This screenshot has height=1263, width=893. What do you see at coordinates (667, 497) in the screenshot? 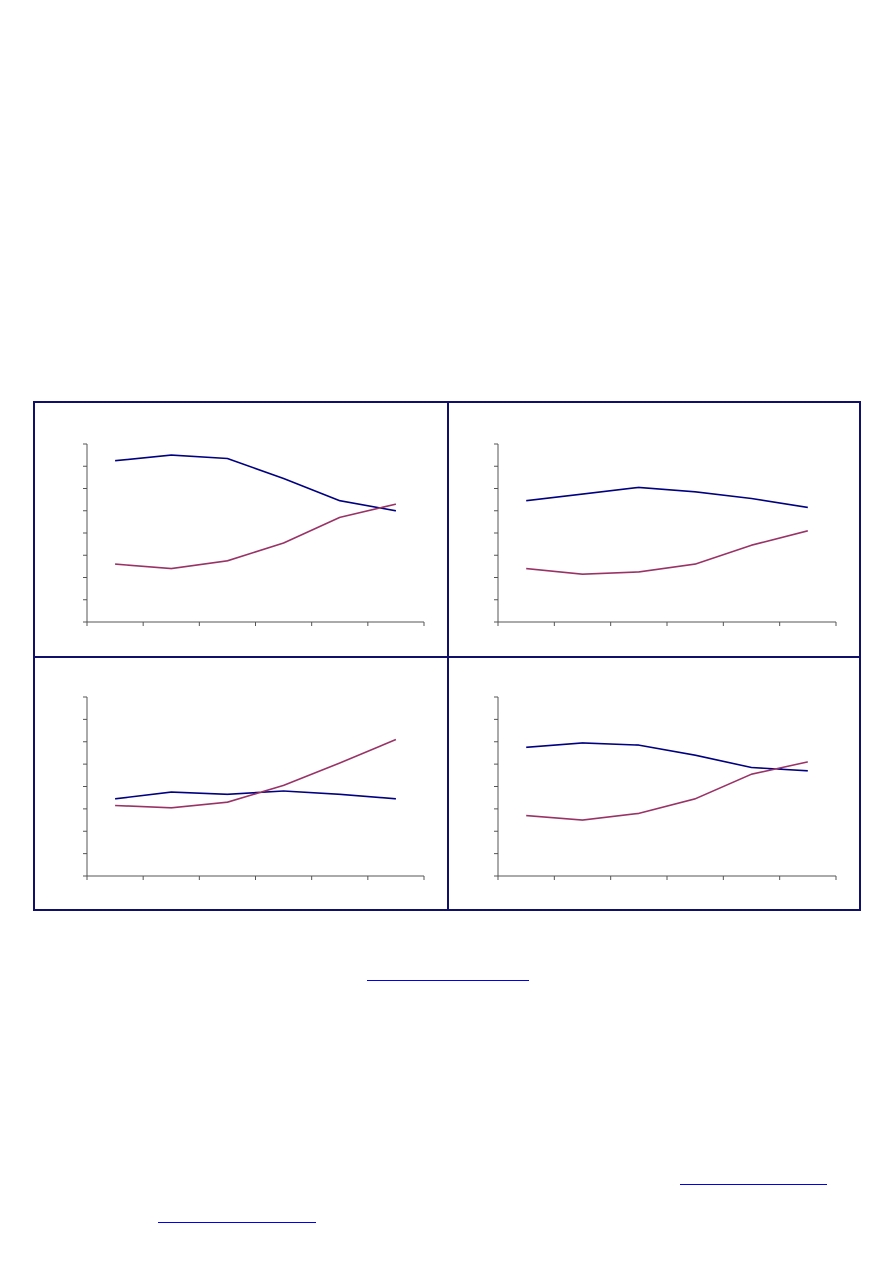
I see `chart-2-series-1-line` at bounding box center [667, 497].